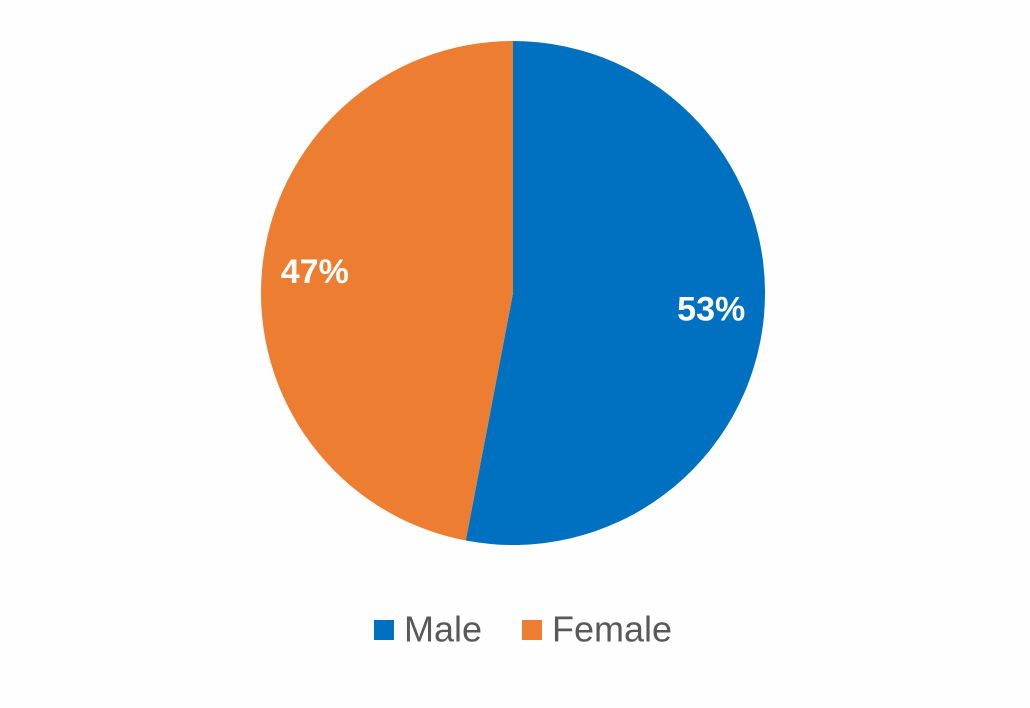 Image resolution: width=1030 pixels, height=708 pixels. I want to click on data-label: 47%, so click(315, 272).